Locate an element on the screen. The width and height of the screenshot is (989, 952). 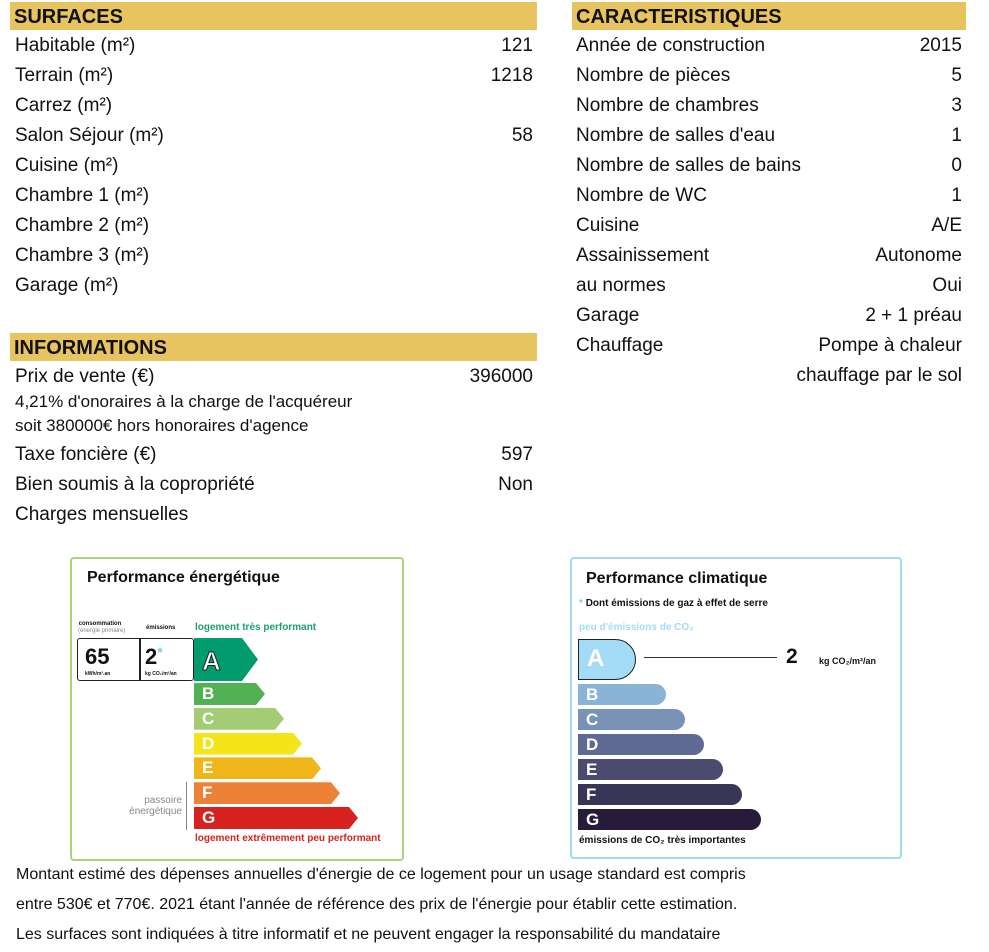
climate-label is located at coordinates (736, 708).